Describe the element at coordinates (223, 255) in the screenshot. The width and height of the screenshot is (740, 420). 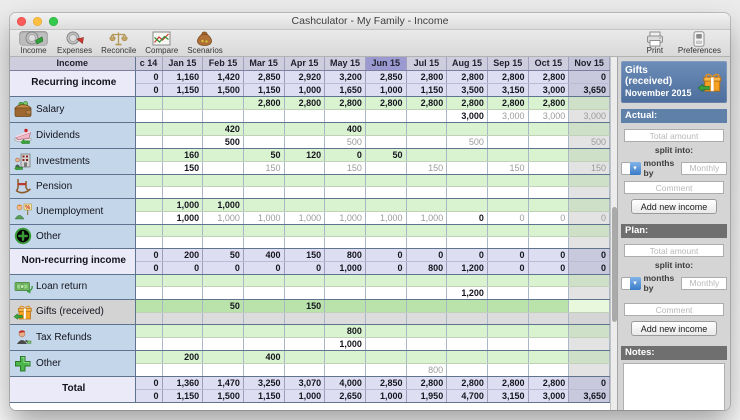
I see `grid-cell: 50` at that location.